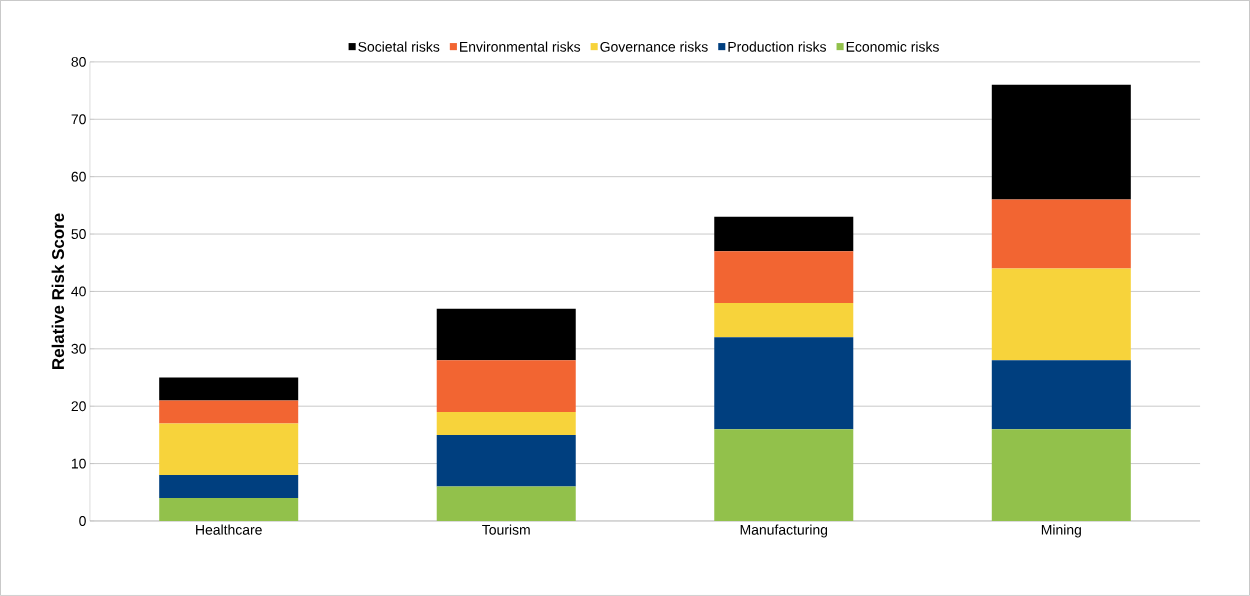  What do you see at coordinates (399, 46) in the screenshot?
I see `legend-label: Societal risks` at bounding box center [399, 46].